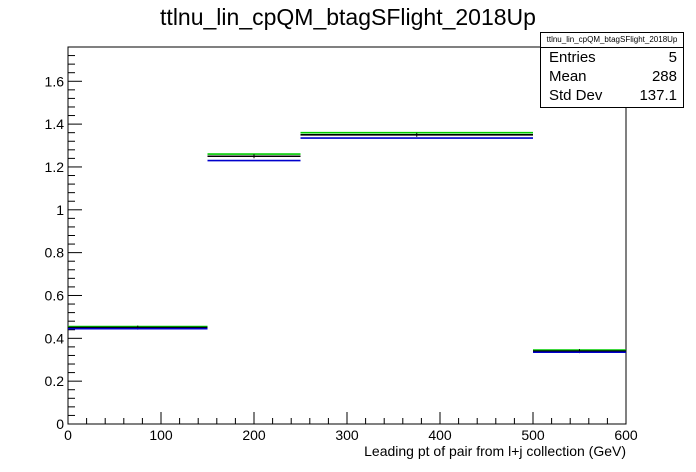 Image resolution: width=696 pixels, height=472 pixels. What do you see at coordinates (63, 239) in the screenshot?
I see `y-axis: 0 0.2 0.4 0.6 0.8 1 1.2 1.4 1.6` at bounding box center [63, 239].